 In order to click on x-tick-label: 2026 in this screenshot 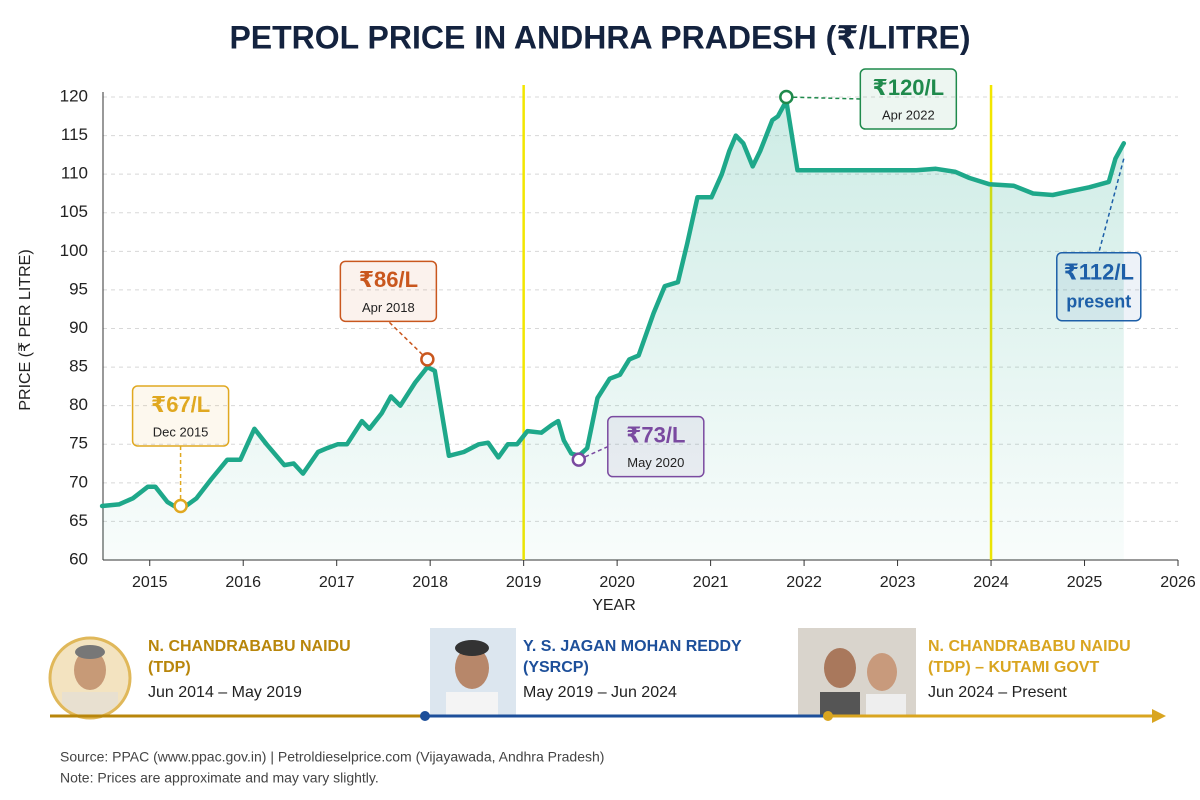, I will do `click(1178, 582)`.